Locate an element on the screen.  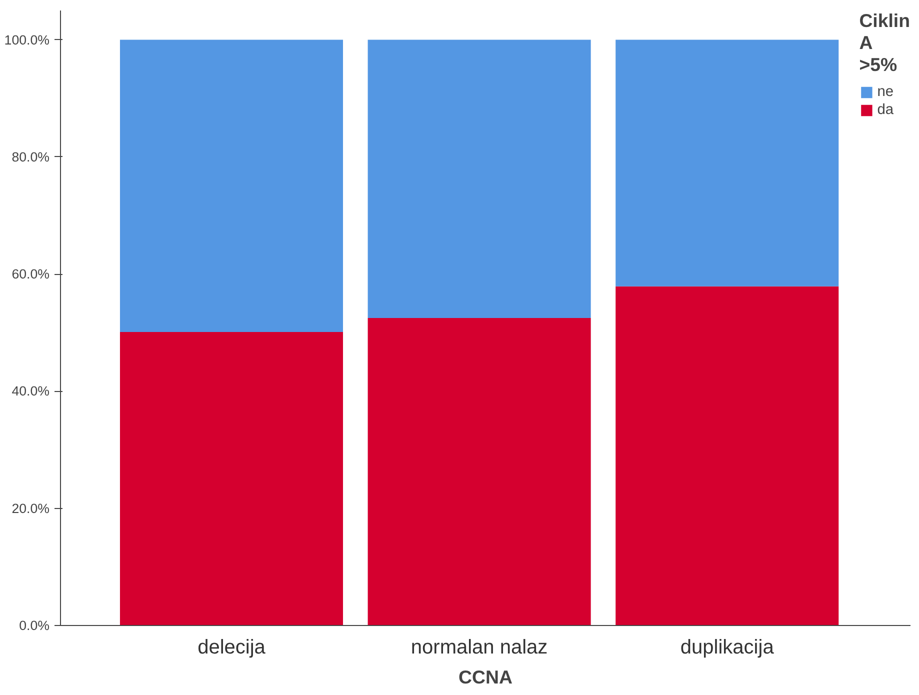
y-tick-label: 40.0% is located at coordinates (31, 391).